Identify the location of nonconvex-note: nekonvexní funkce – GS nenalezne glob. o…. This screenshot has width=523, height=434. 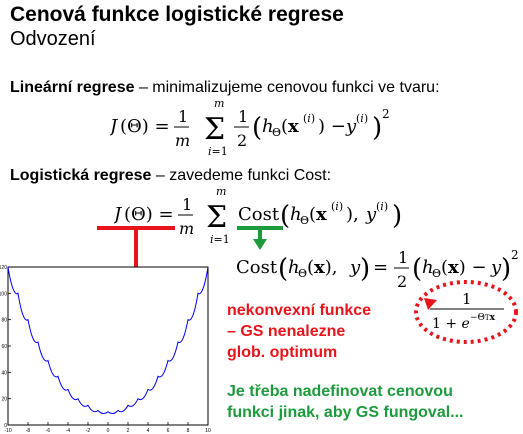
(299, 331).